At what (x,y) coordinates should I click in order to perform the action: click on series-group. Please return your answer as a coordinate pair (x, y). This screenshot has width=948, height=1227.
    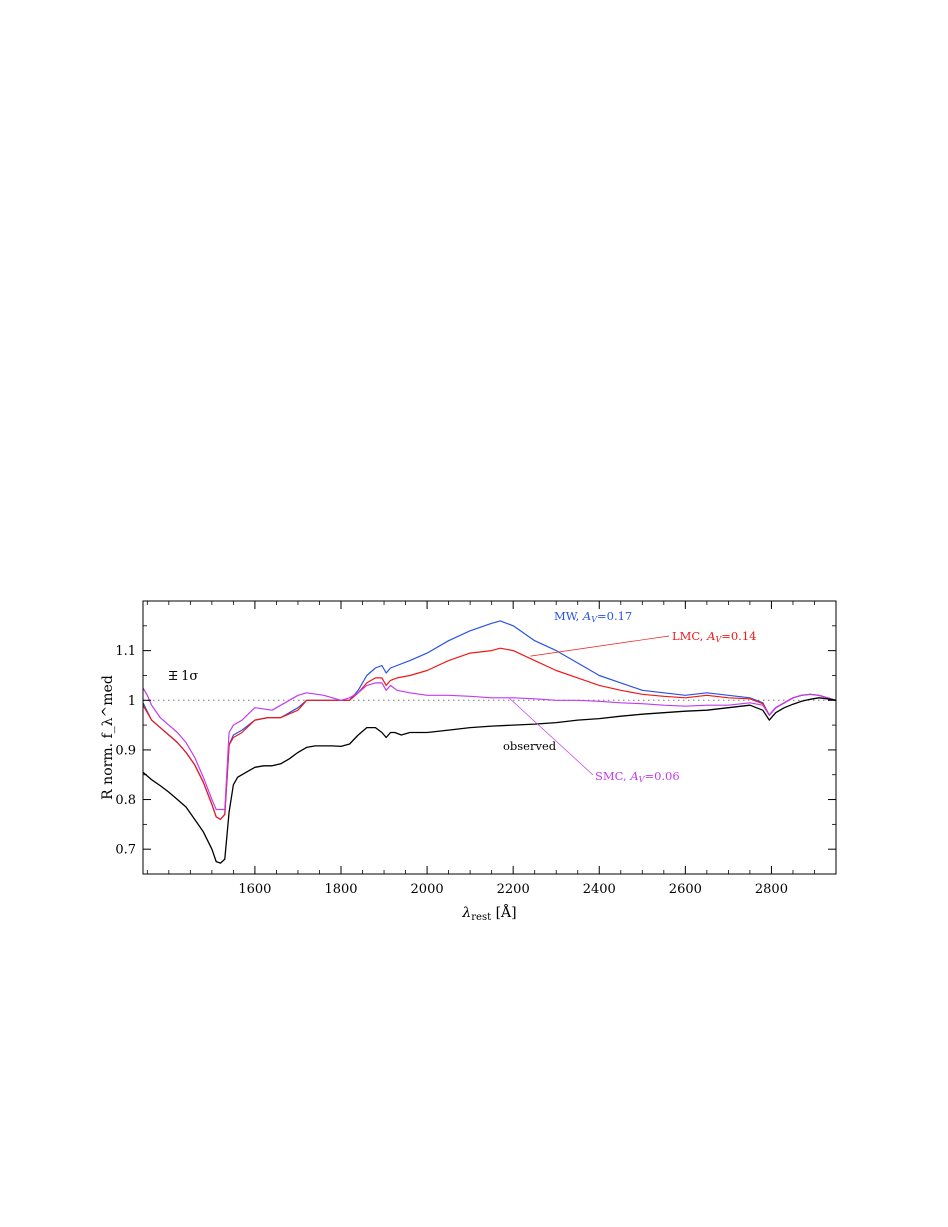
    Looking at the image, I should click on (489, 742).